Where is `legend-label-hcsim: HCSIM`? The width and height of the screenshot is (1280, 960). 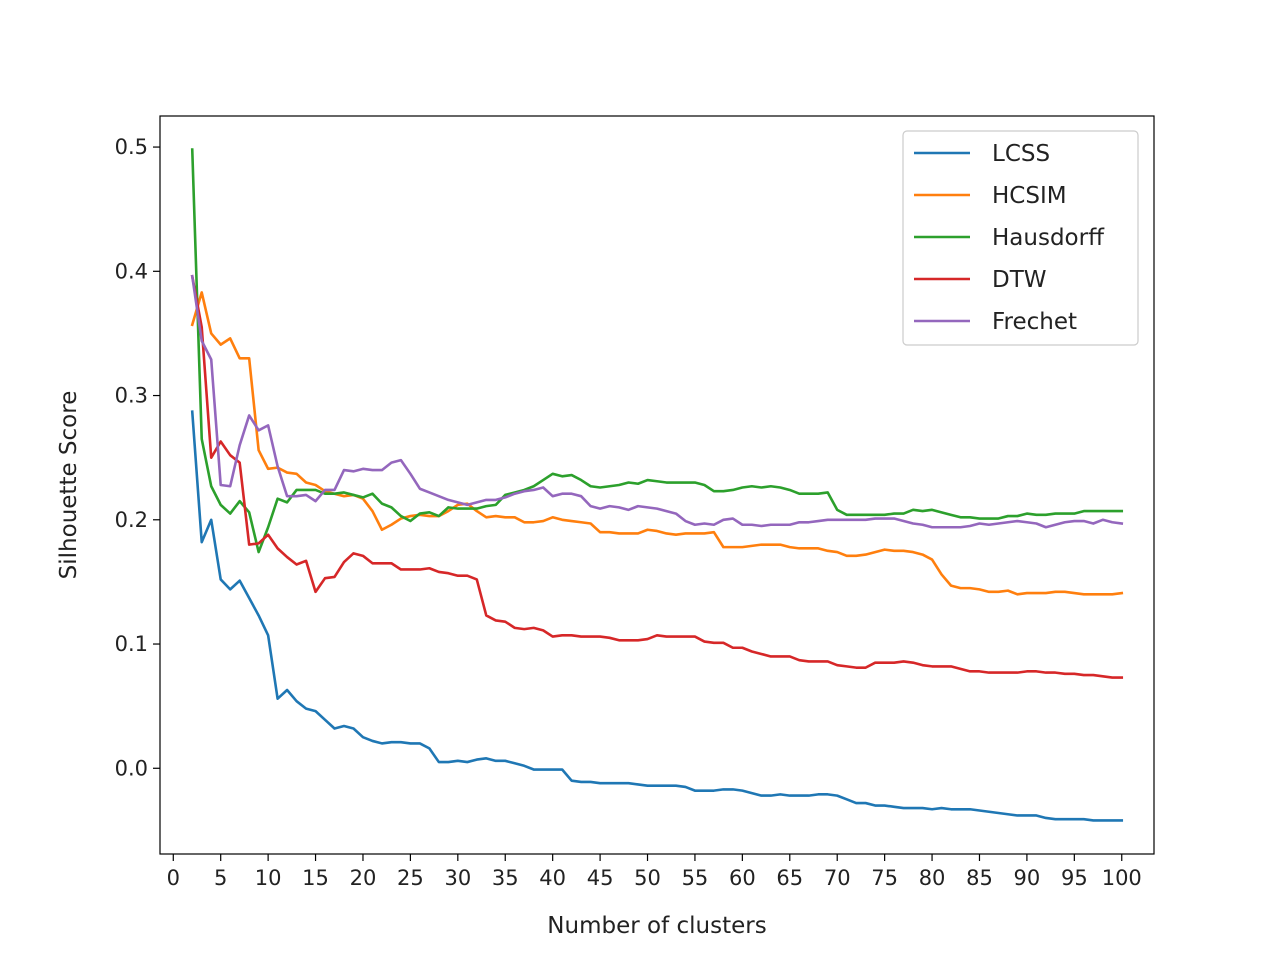
legend-label-hcsim: HCSIM is located at coordinates (1029, 196).